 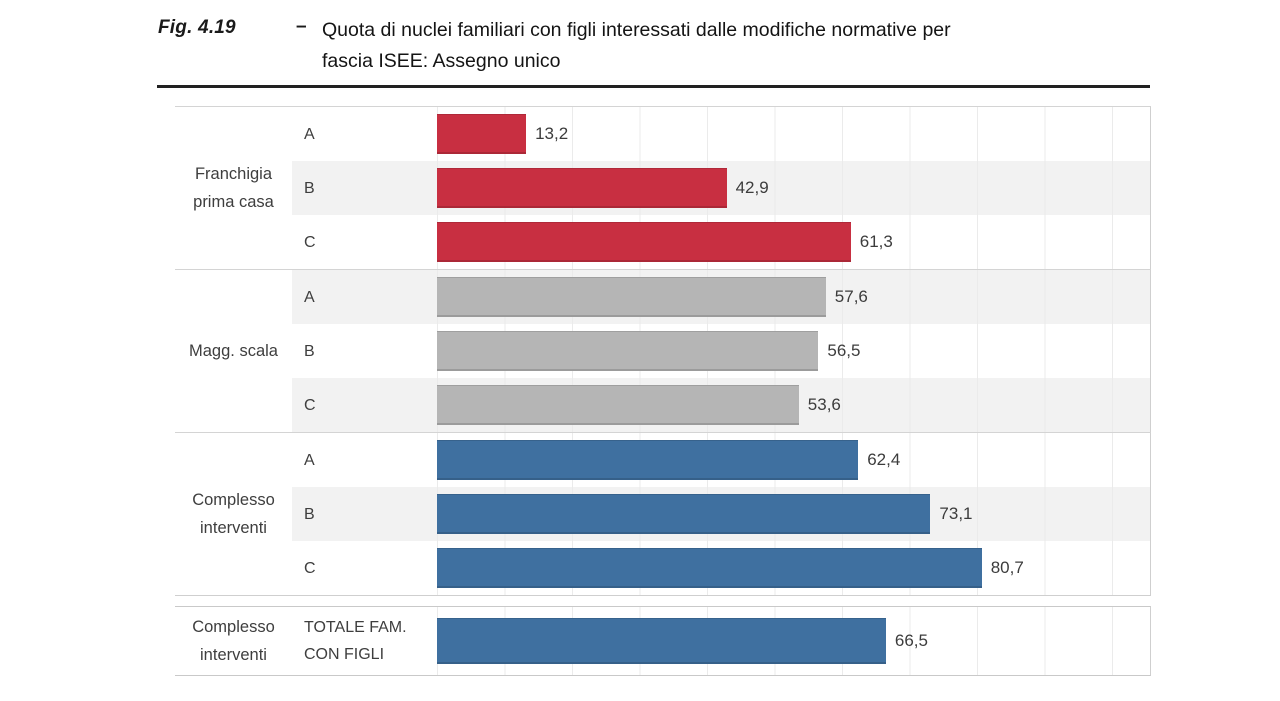 I want to click on bar-row: TOTALE FAM. CON FIGLI 66,5, so click(x=721, y=641).